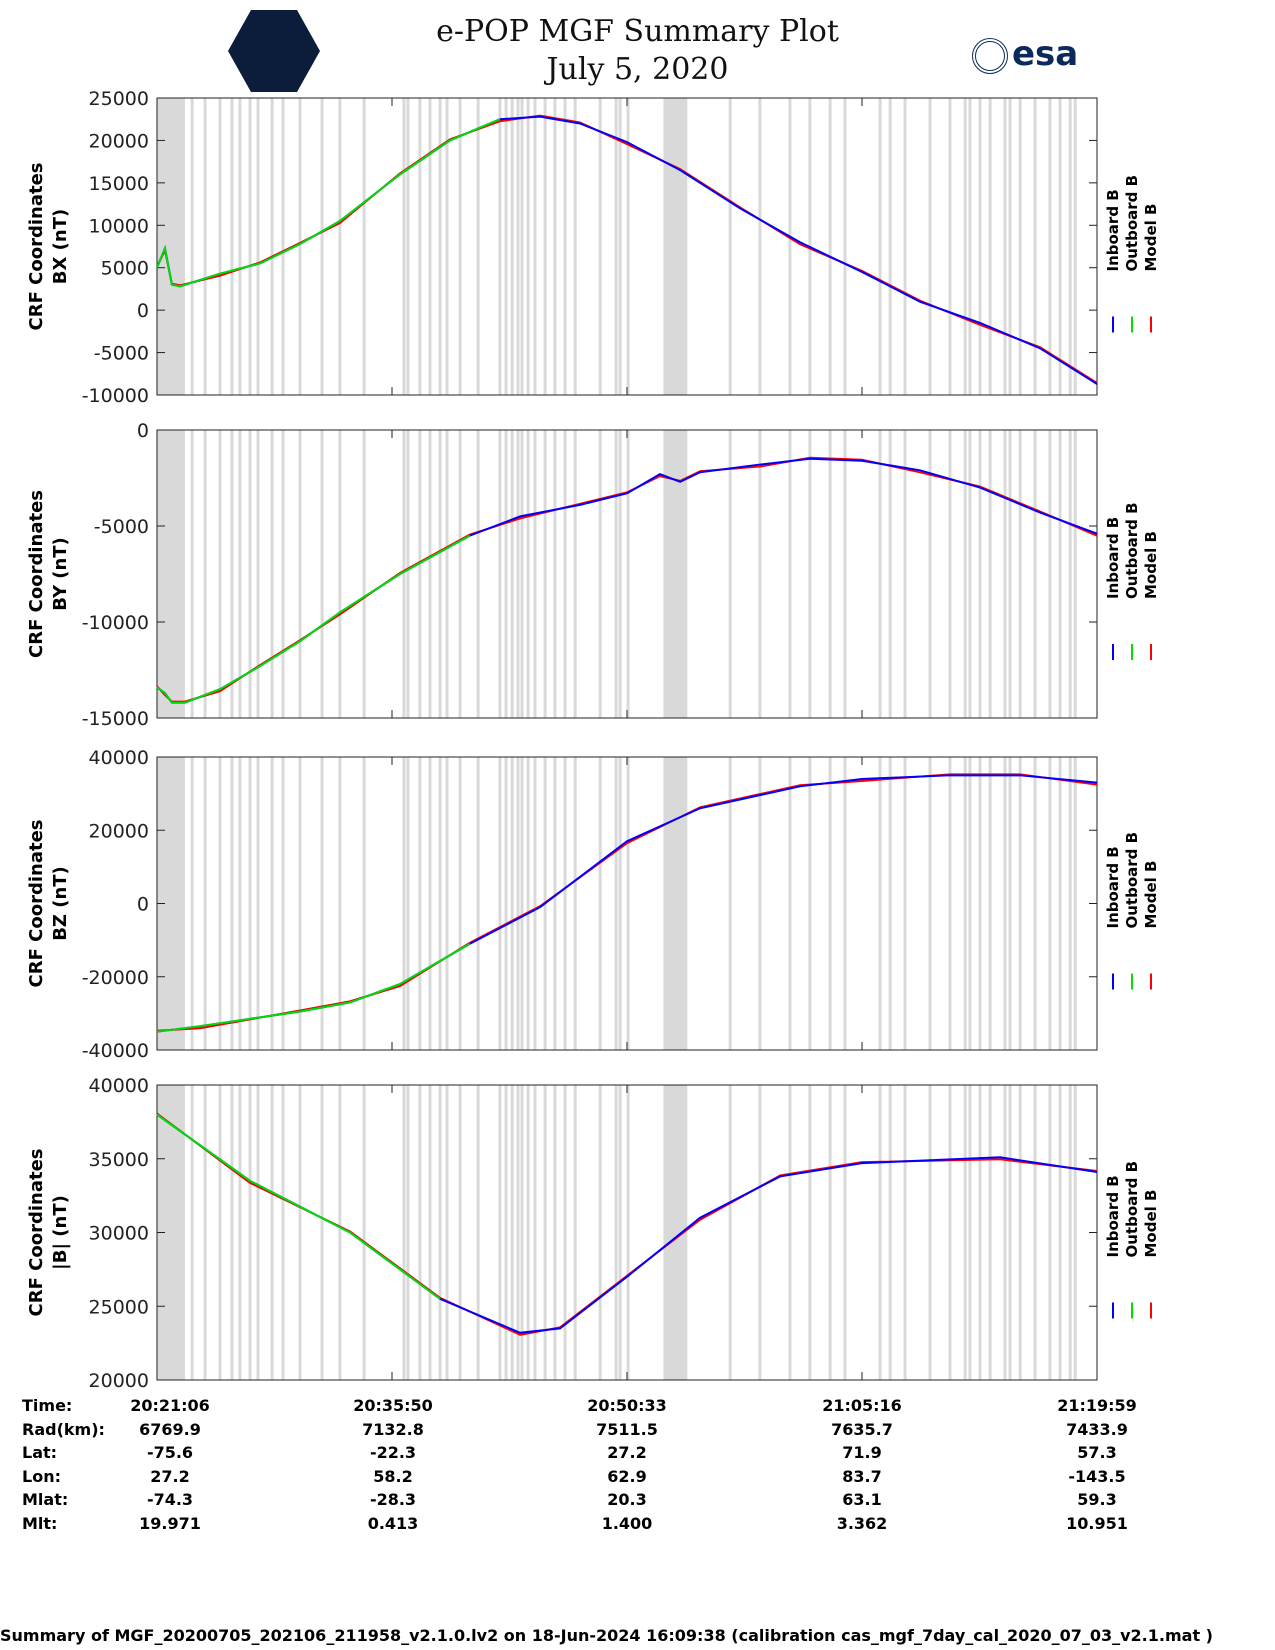  What do you see at coordinates (170, 1405) in the screenshot?
I see `table-cell: 20:21:06` at bounding box center [170, 1405].